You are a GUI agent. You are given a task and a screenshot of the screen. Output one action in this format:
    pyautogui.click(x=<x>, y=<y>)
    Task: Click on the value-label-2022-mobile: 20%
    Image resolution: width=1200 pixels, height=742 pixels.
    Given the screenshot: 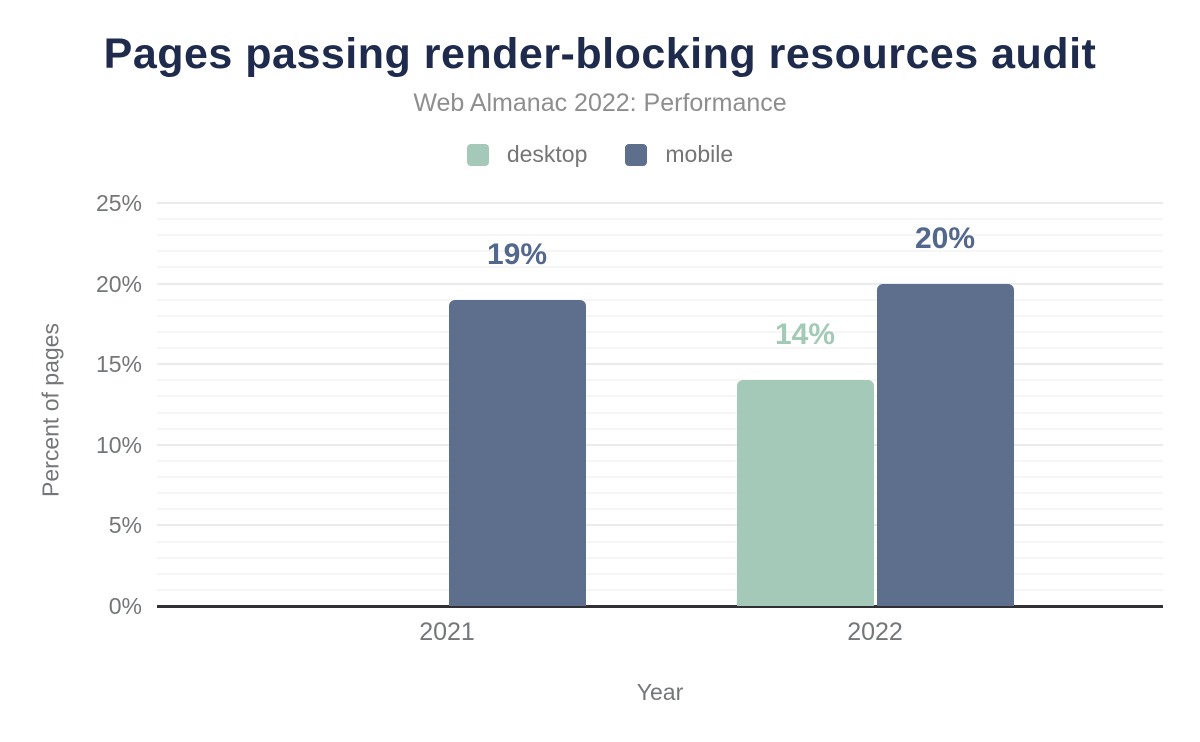 What is the action you would take?
    pyautogui.click(x=945, y=238)
    